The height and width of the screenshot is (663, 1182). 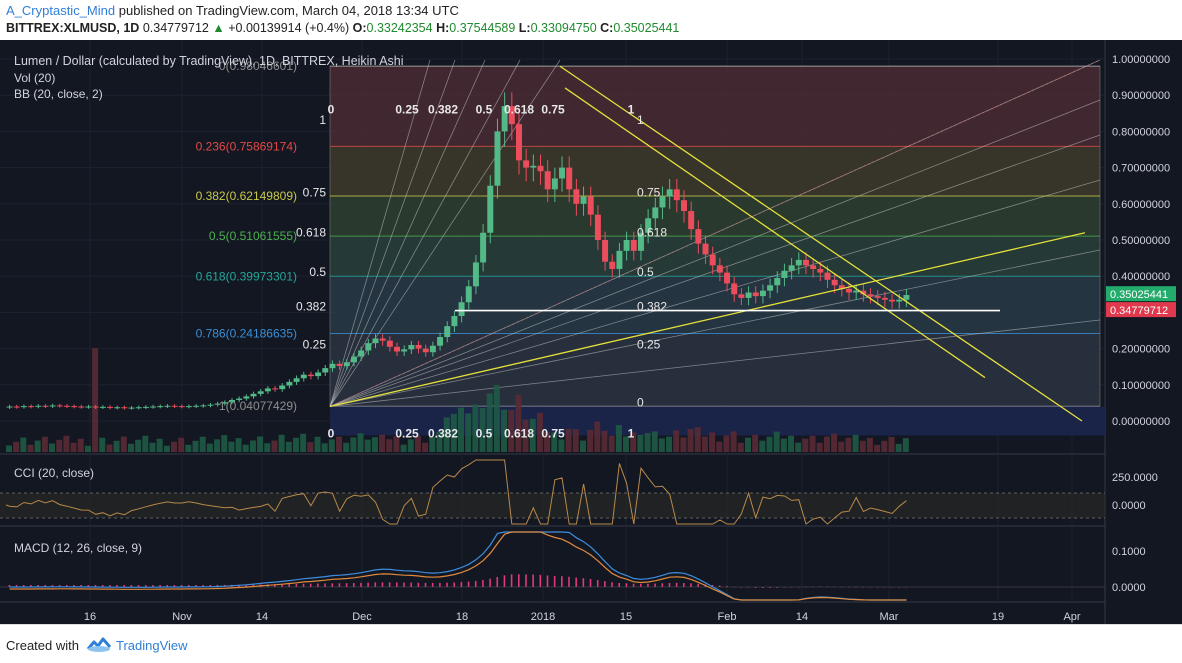 I want to click on tradingview-logo-icon, so click(x=99, y=644).